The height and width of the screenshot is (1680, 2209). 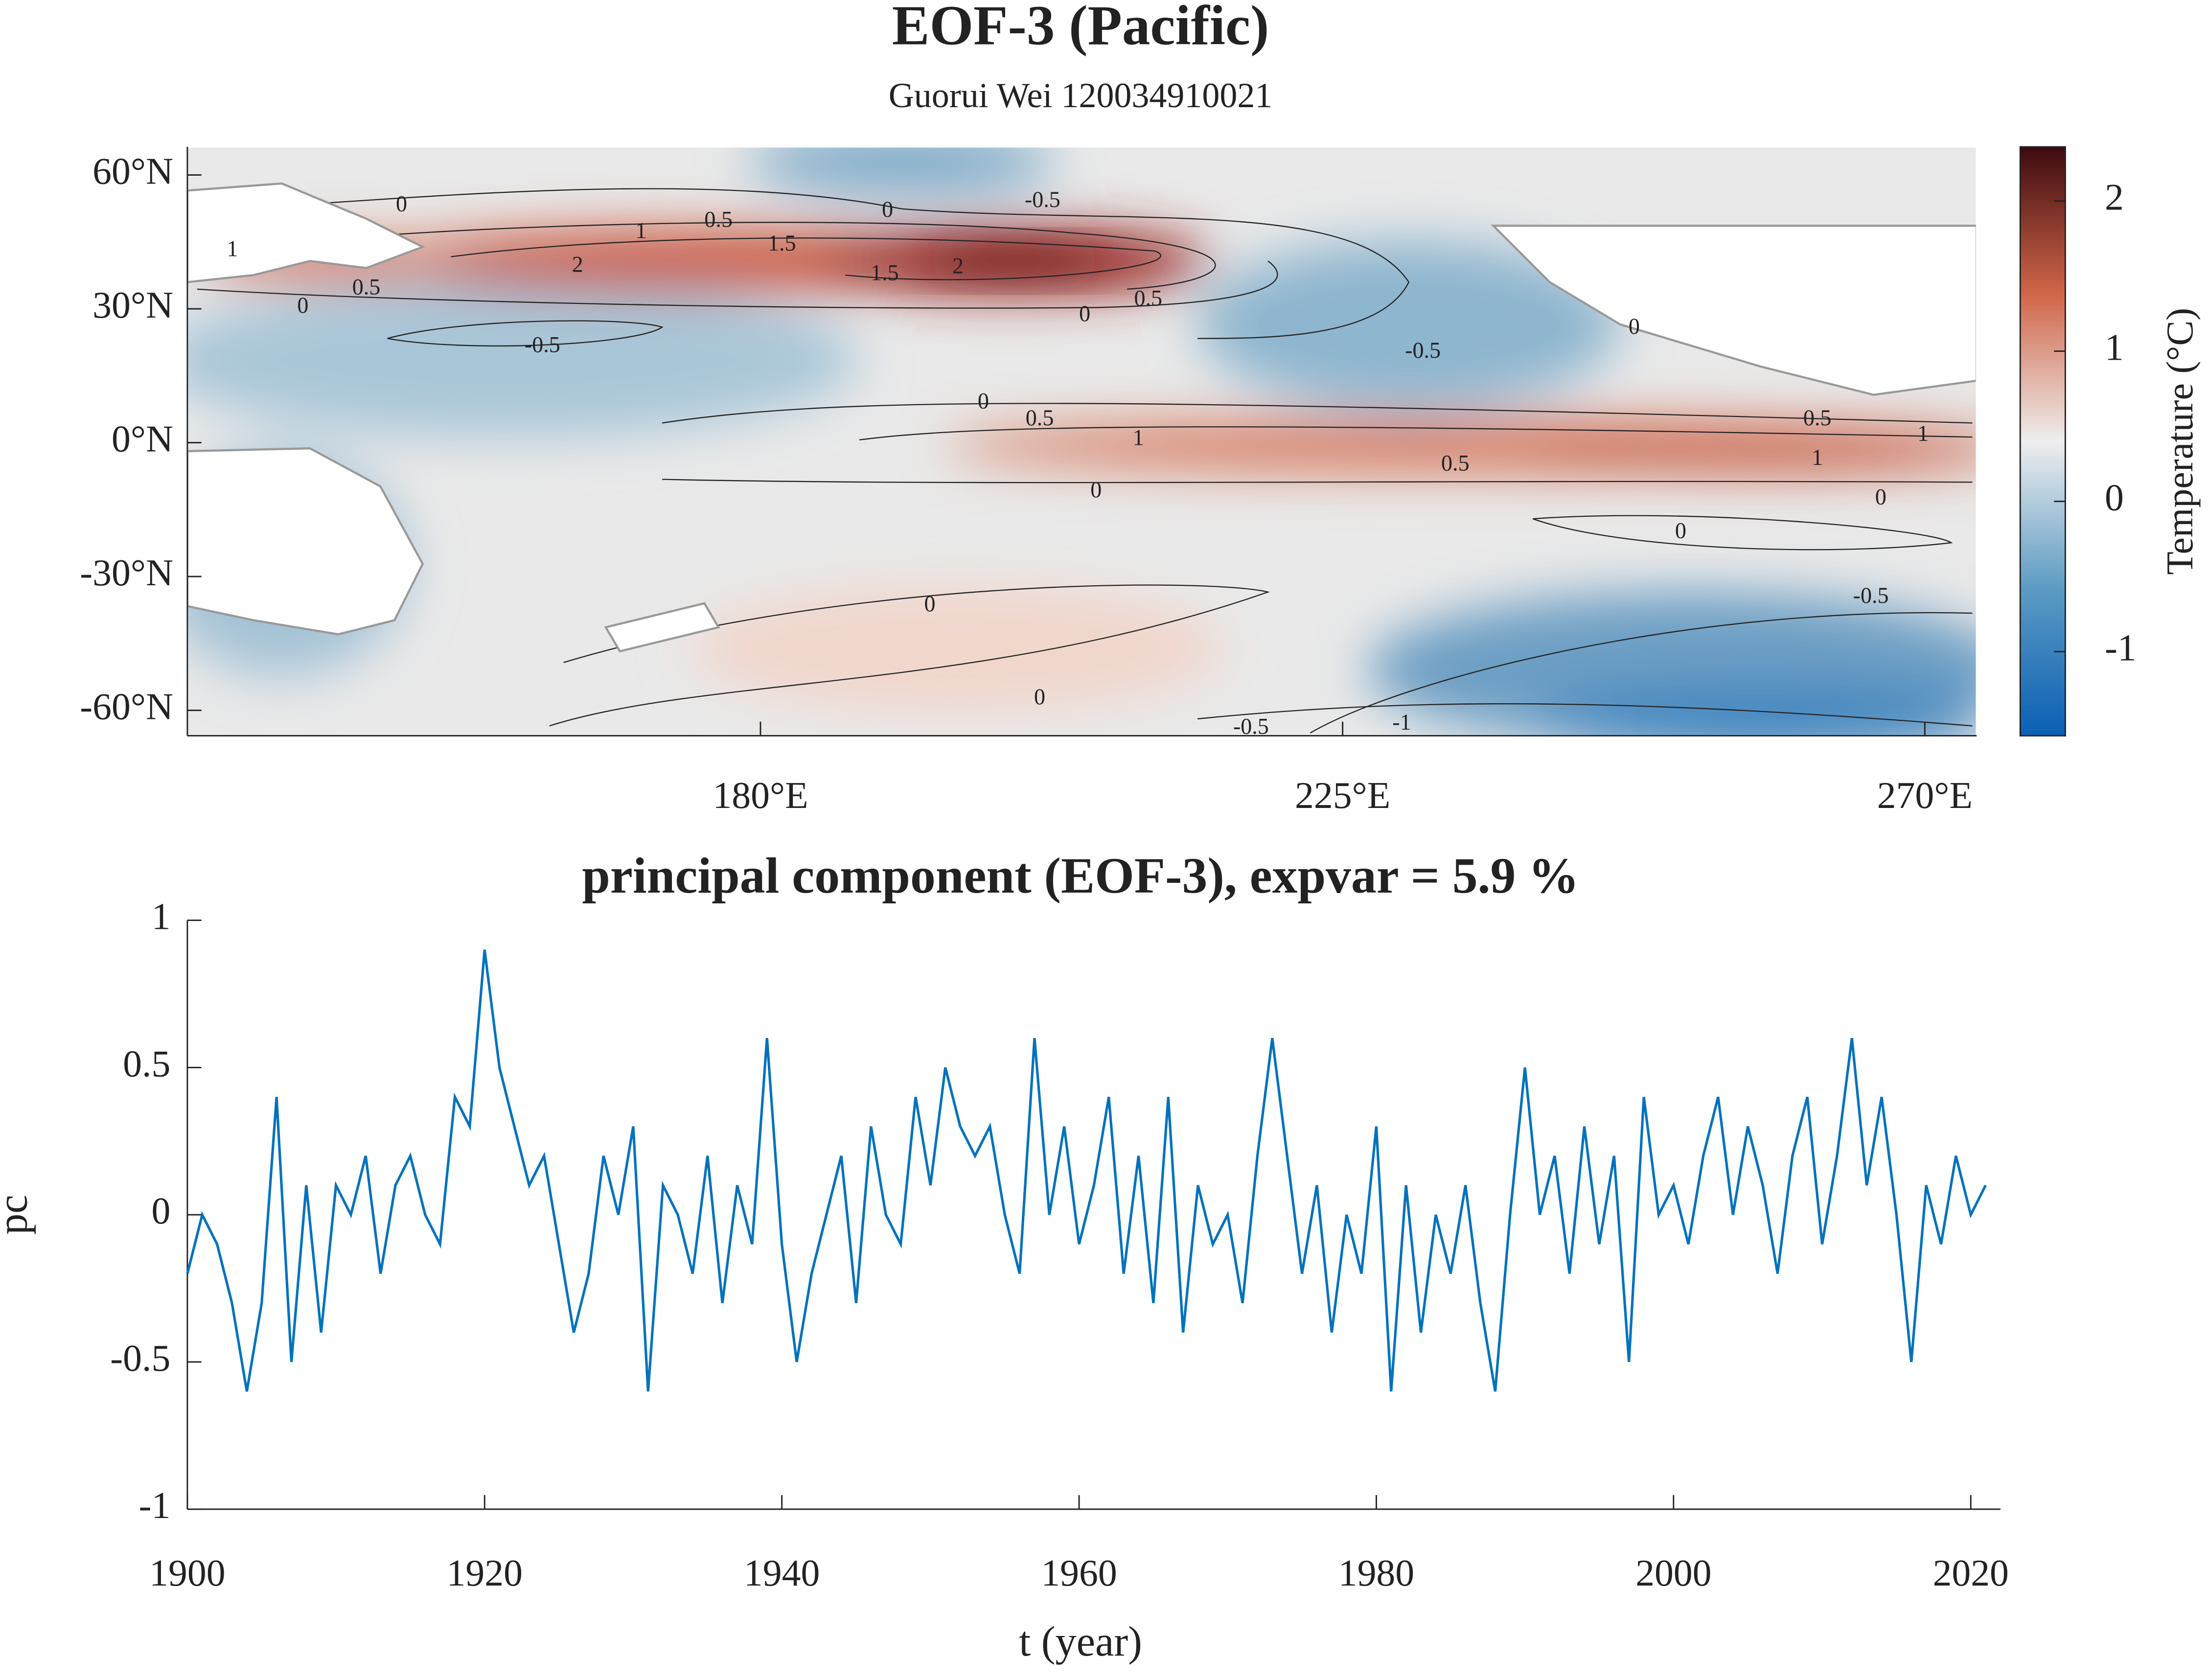 What do you see at coordinates (1080, 1641) in the screenshot?
I see `x-axis-label: t (year)` at bounding box center [1080, 1641].